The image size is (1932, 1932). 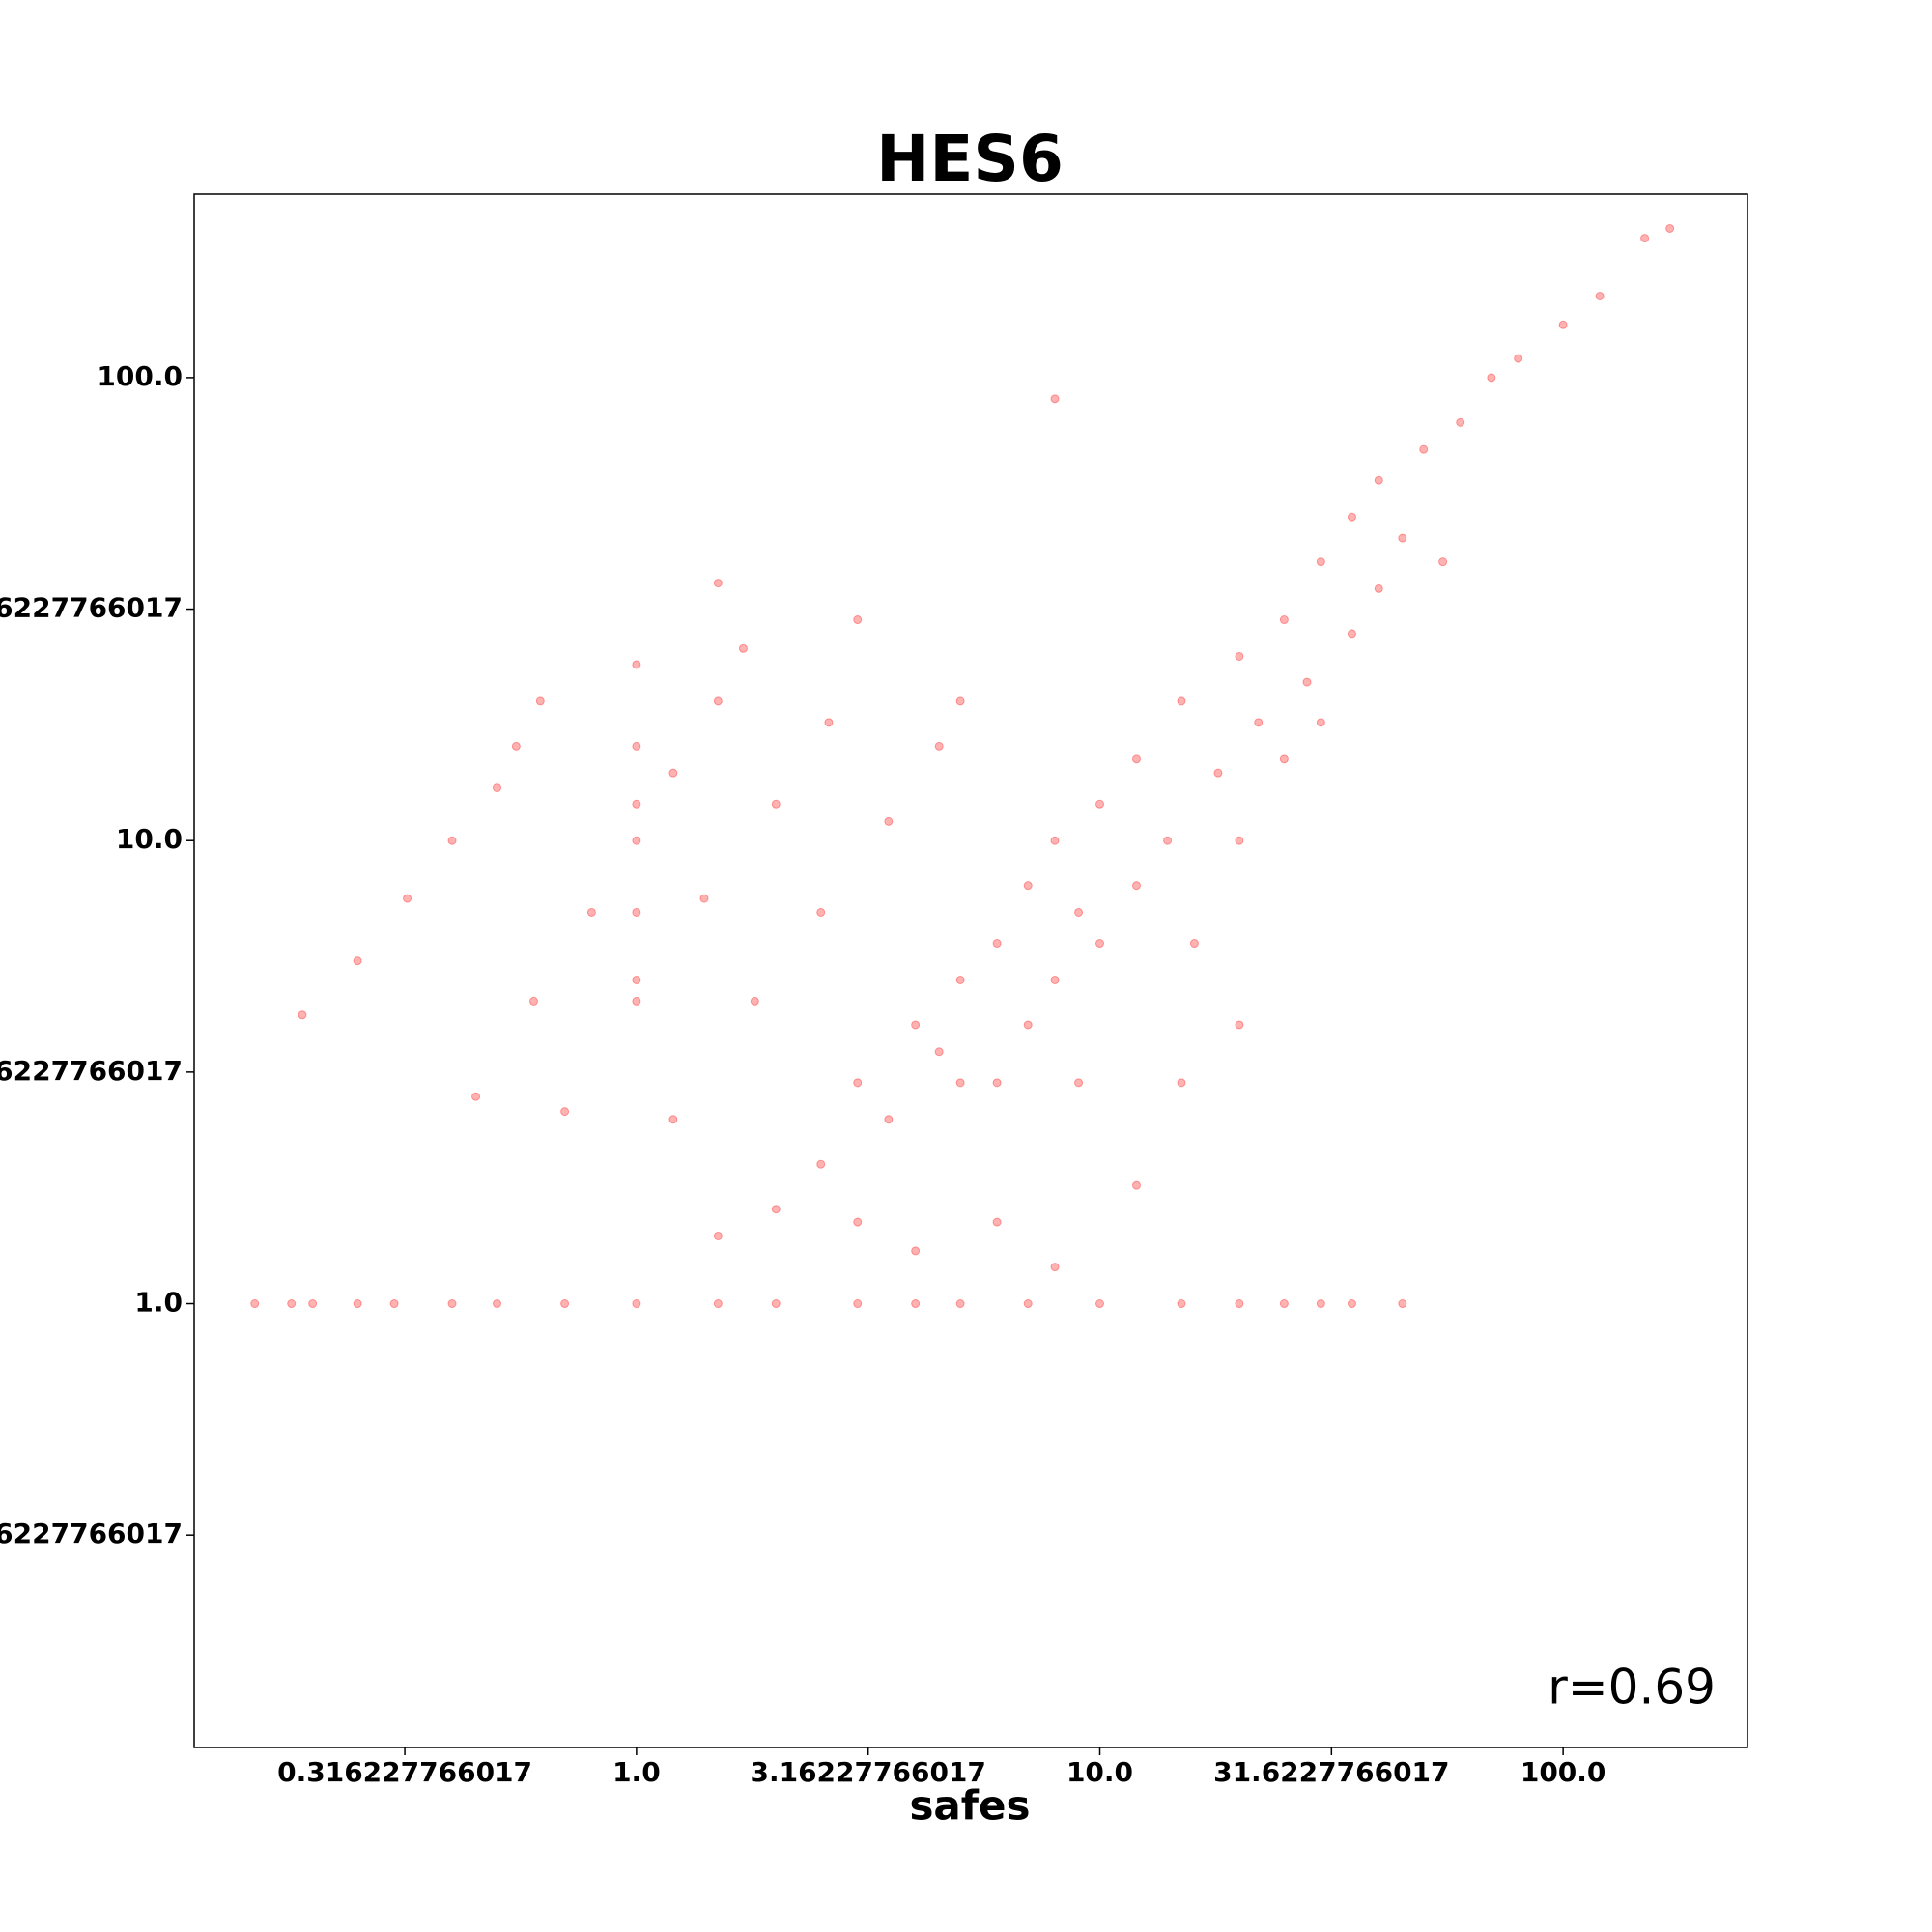 I want to click on y-tick-label: 1.0, so click(x=158, y=1303).